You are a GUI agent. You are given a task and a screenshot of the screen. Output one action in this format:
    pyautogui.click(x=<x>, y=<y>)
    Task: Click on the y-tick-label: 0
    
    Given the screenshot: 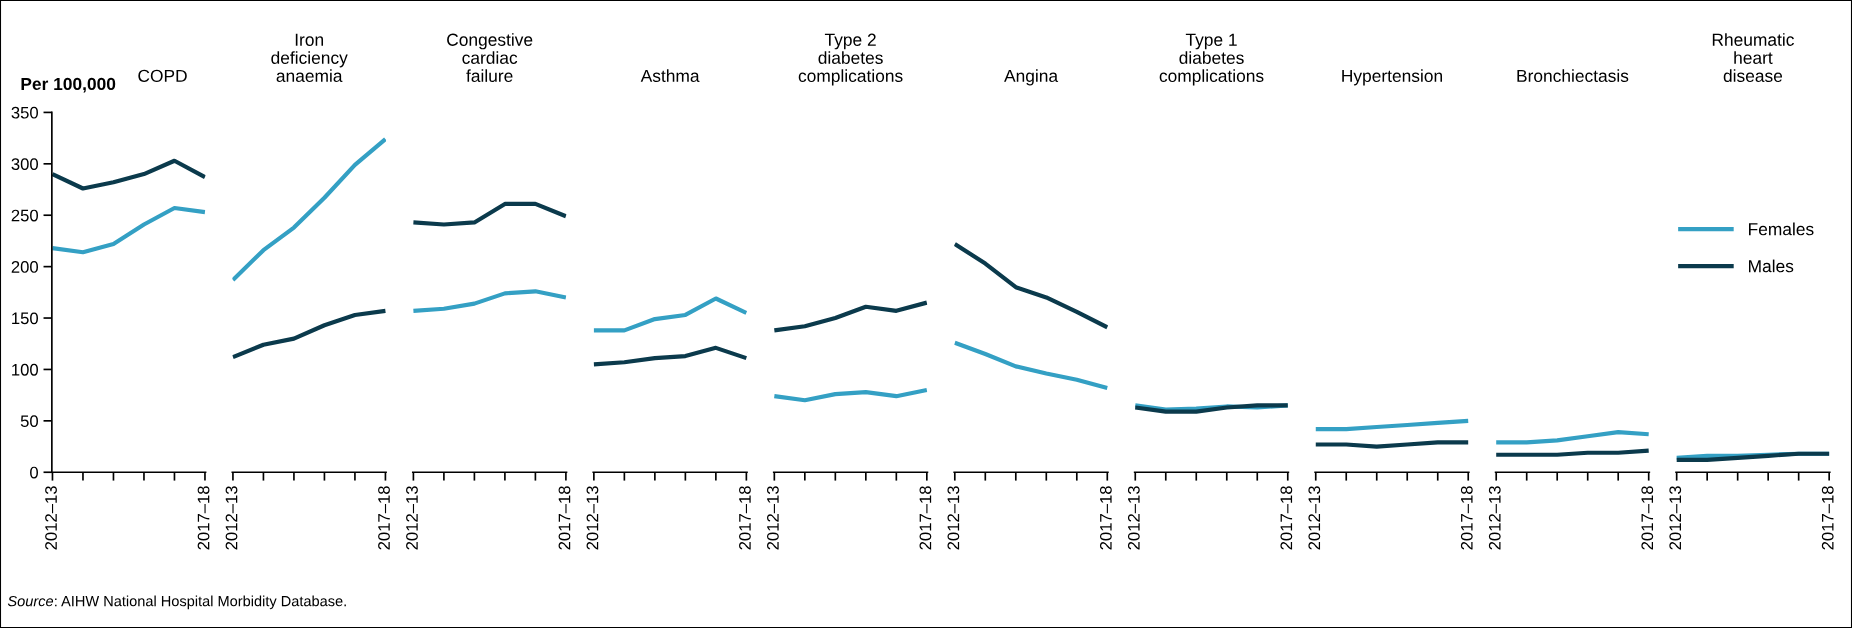 What is the action you would take?
    pyautogui.click(x=34, y=472)
    